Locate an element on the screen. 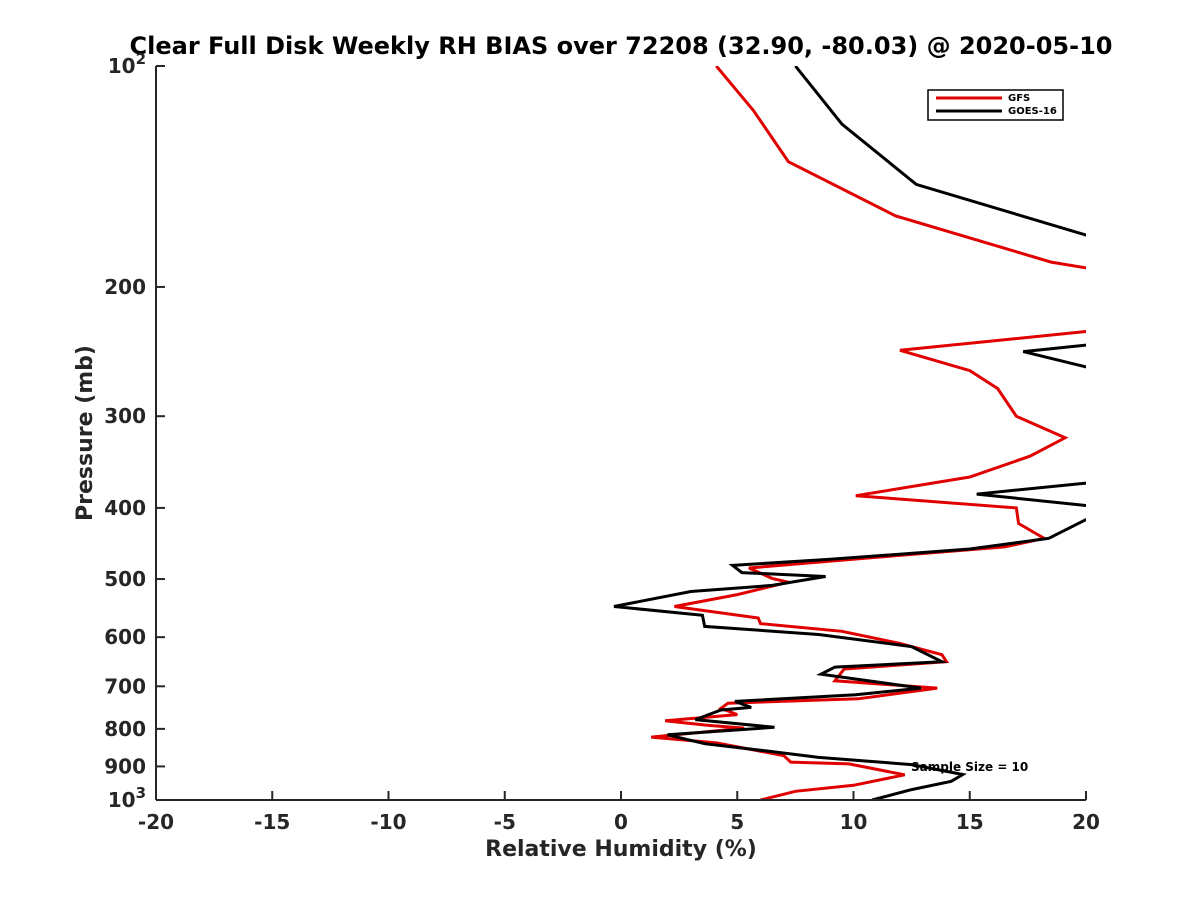 This screenshot has width=1200, height=900. y-tick-label: 500 is located at coordinates (125, 579).